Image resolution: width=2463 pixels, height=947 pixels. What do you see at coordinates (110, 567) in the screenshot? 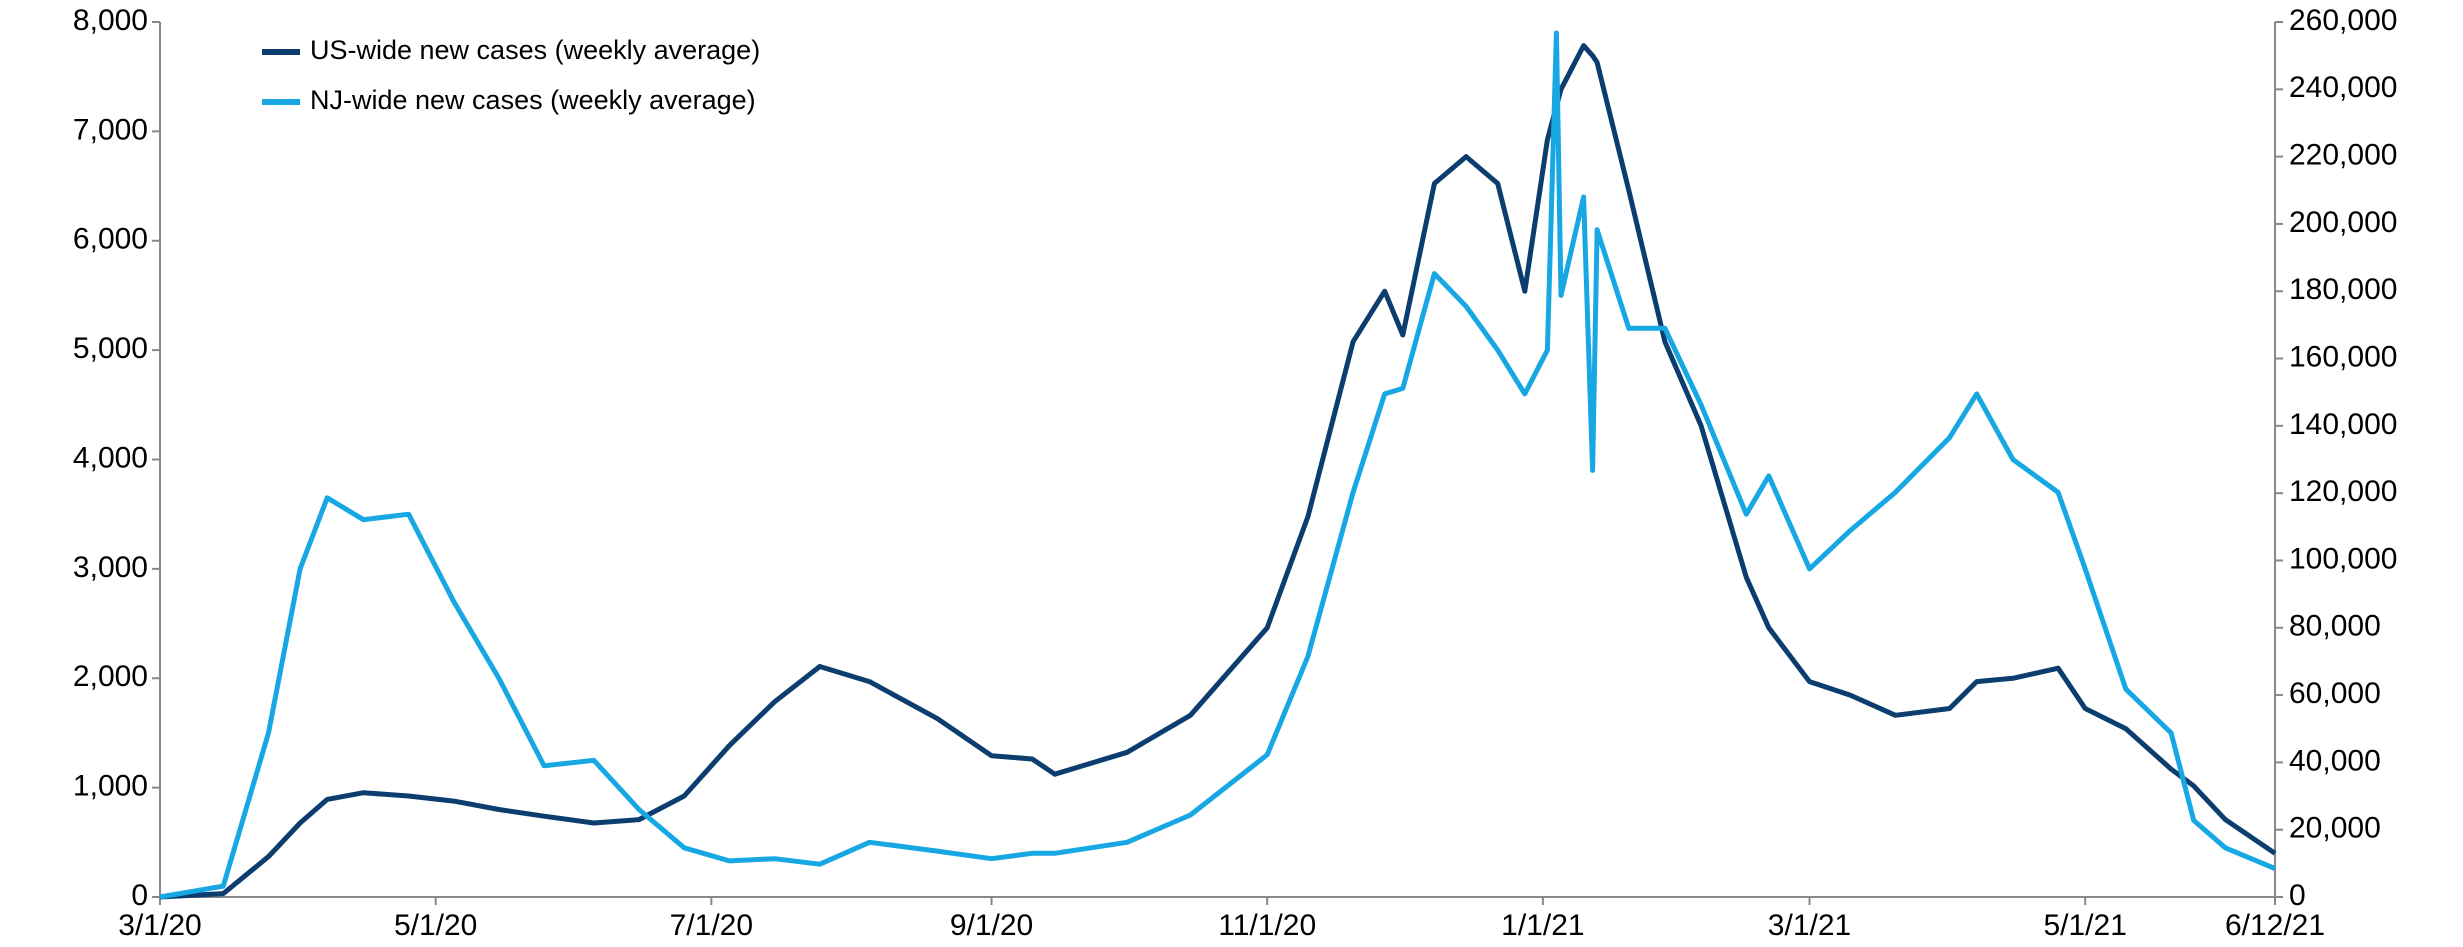
I see `y-tick-label: 3,000` at bounding box center [110, 567].